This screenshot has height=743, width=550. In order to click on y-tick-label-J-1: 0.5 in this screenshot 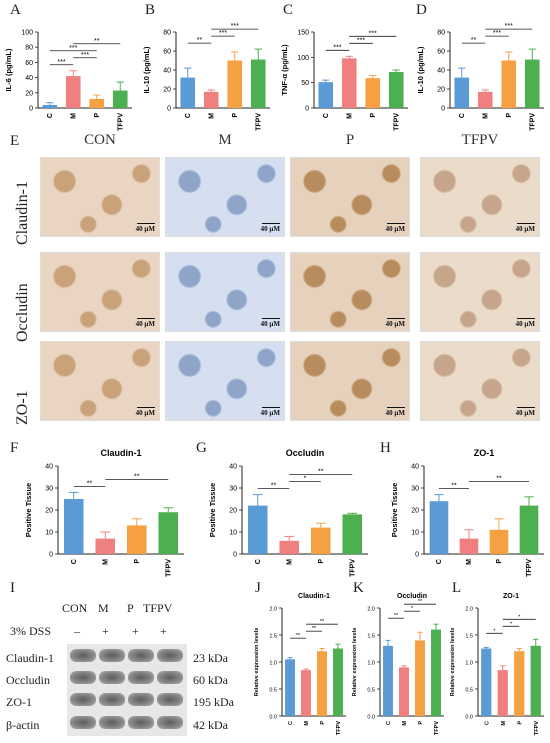, I will do `click(273, 691)`.